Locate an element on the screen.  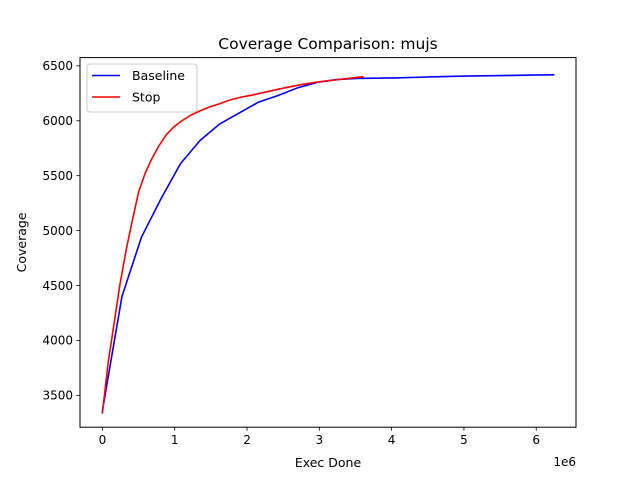
x-axis-ticks: 0 1 2 3 4 5 6 is located at coordinates (319, 437).